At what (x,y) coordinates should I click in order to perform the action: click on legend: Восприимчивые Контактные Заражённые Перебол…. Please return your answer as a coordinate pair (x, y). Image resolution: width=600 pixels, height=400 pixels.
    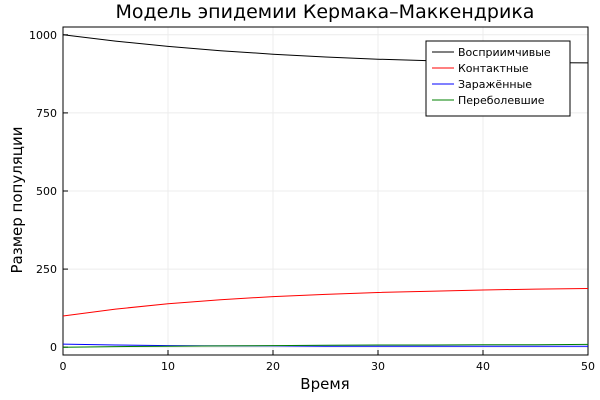
    Looking at the image, I should click on (498, 78).